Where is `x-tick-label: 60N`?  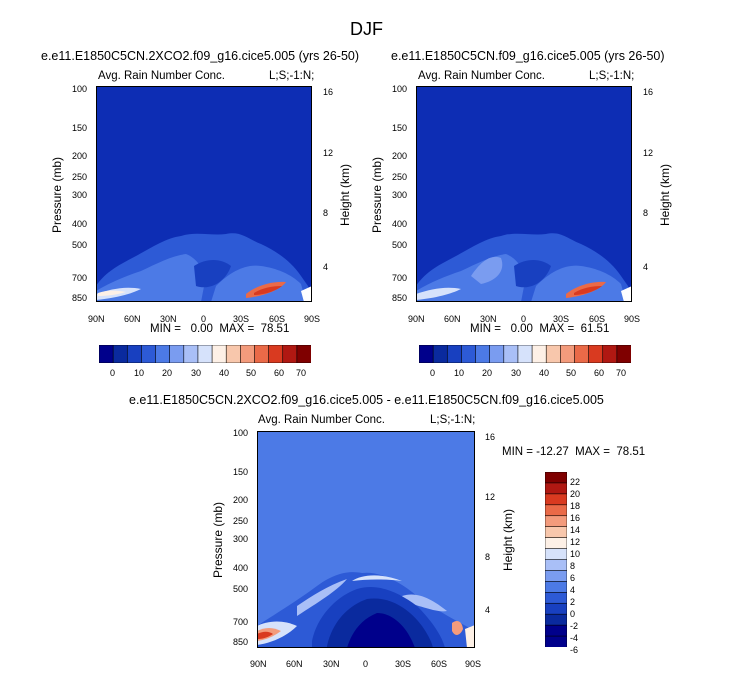
x-tick-label: 60N is located at coordinates (452, 319).